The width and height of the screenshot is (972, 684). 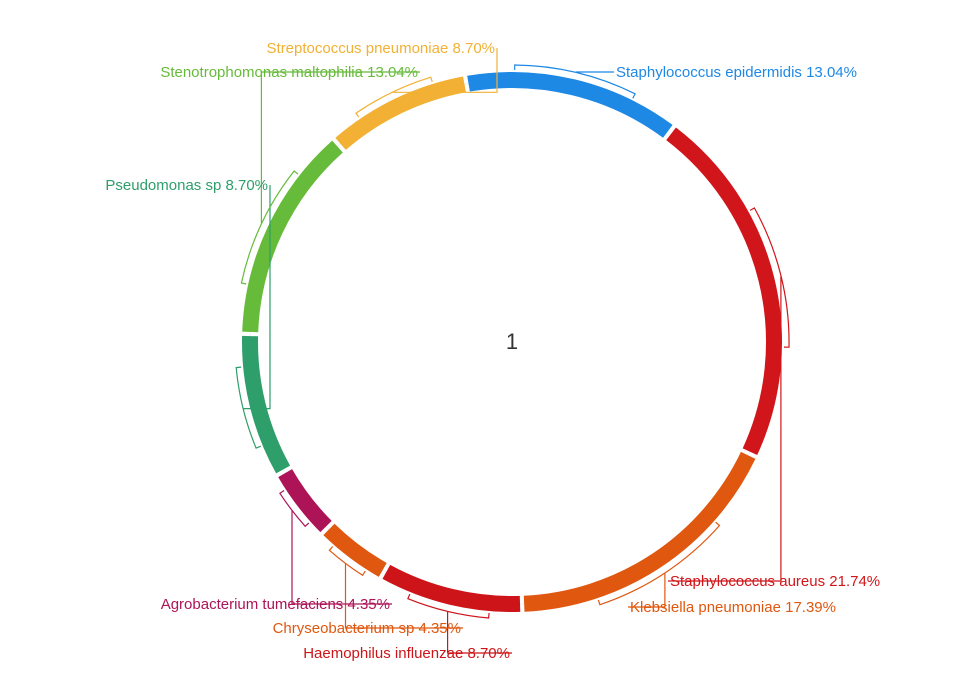 I want to click on slice-label: Stenotrophomonas maltophilia 13.04%, so click(x=289, y=72).